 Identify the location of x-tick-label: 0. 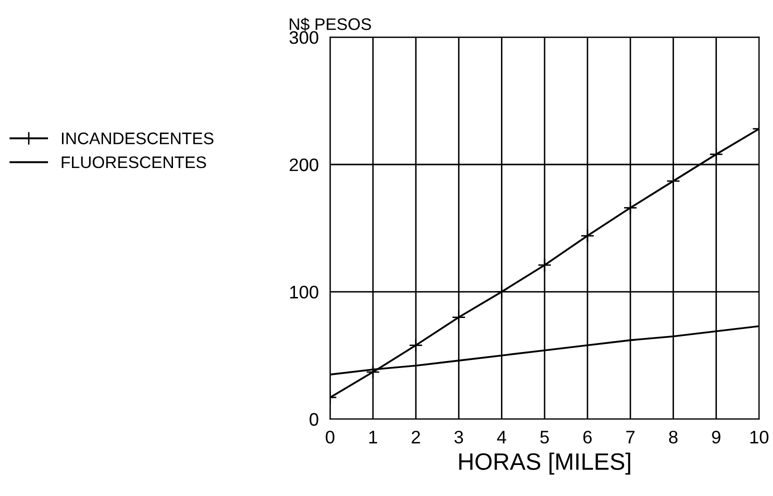
(330, 437).